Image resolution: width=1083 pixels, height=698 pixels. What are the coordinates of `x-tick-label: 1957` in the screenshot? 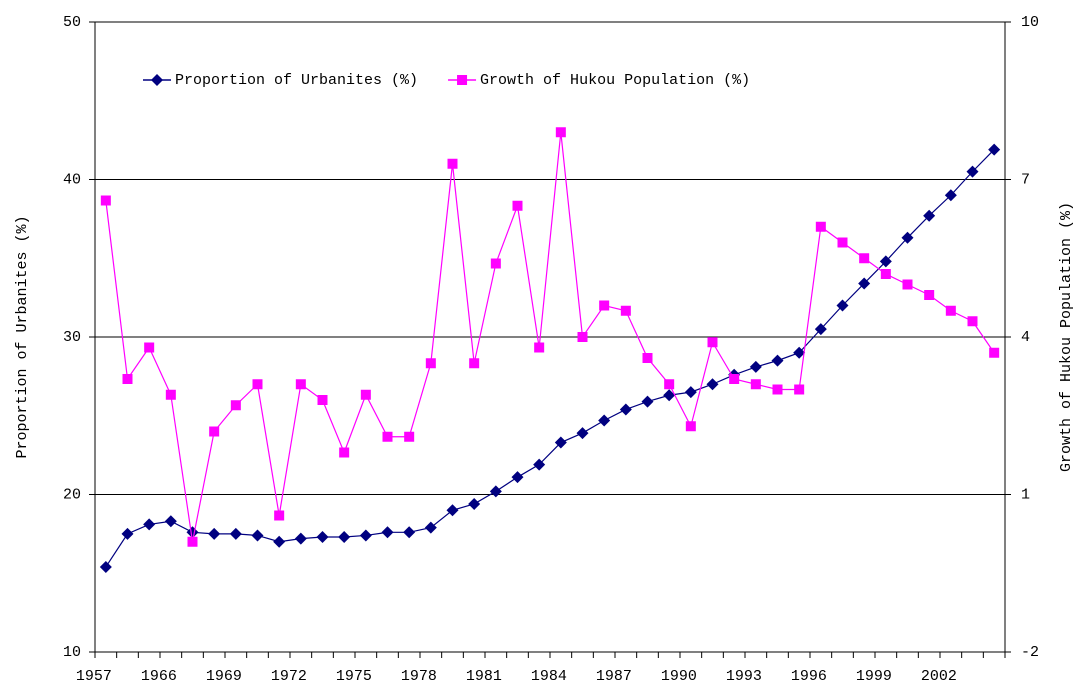 It's located at (94, 676).